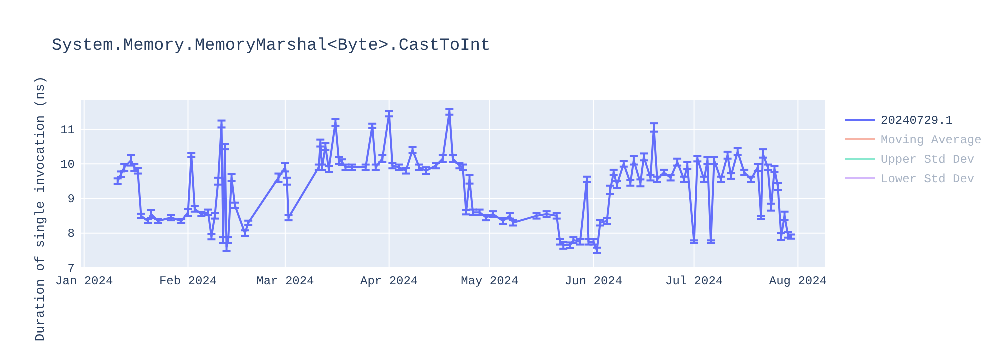  Describe the element at coordinates (67, 165) in the screenshot. I see `y-tick-label: 10` at that location.